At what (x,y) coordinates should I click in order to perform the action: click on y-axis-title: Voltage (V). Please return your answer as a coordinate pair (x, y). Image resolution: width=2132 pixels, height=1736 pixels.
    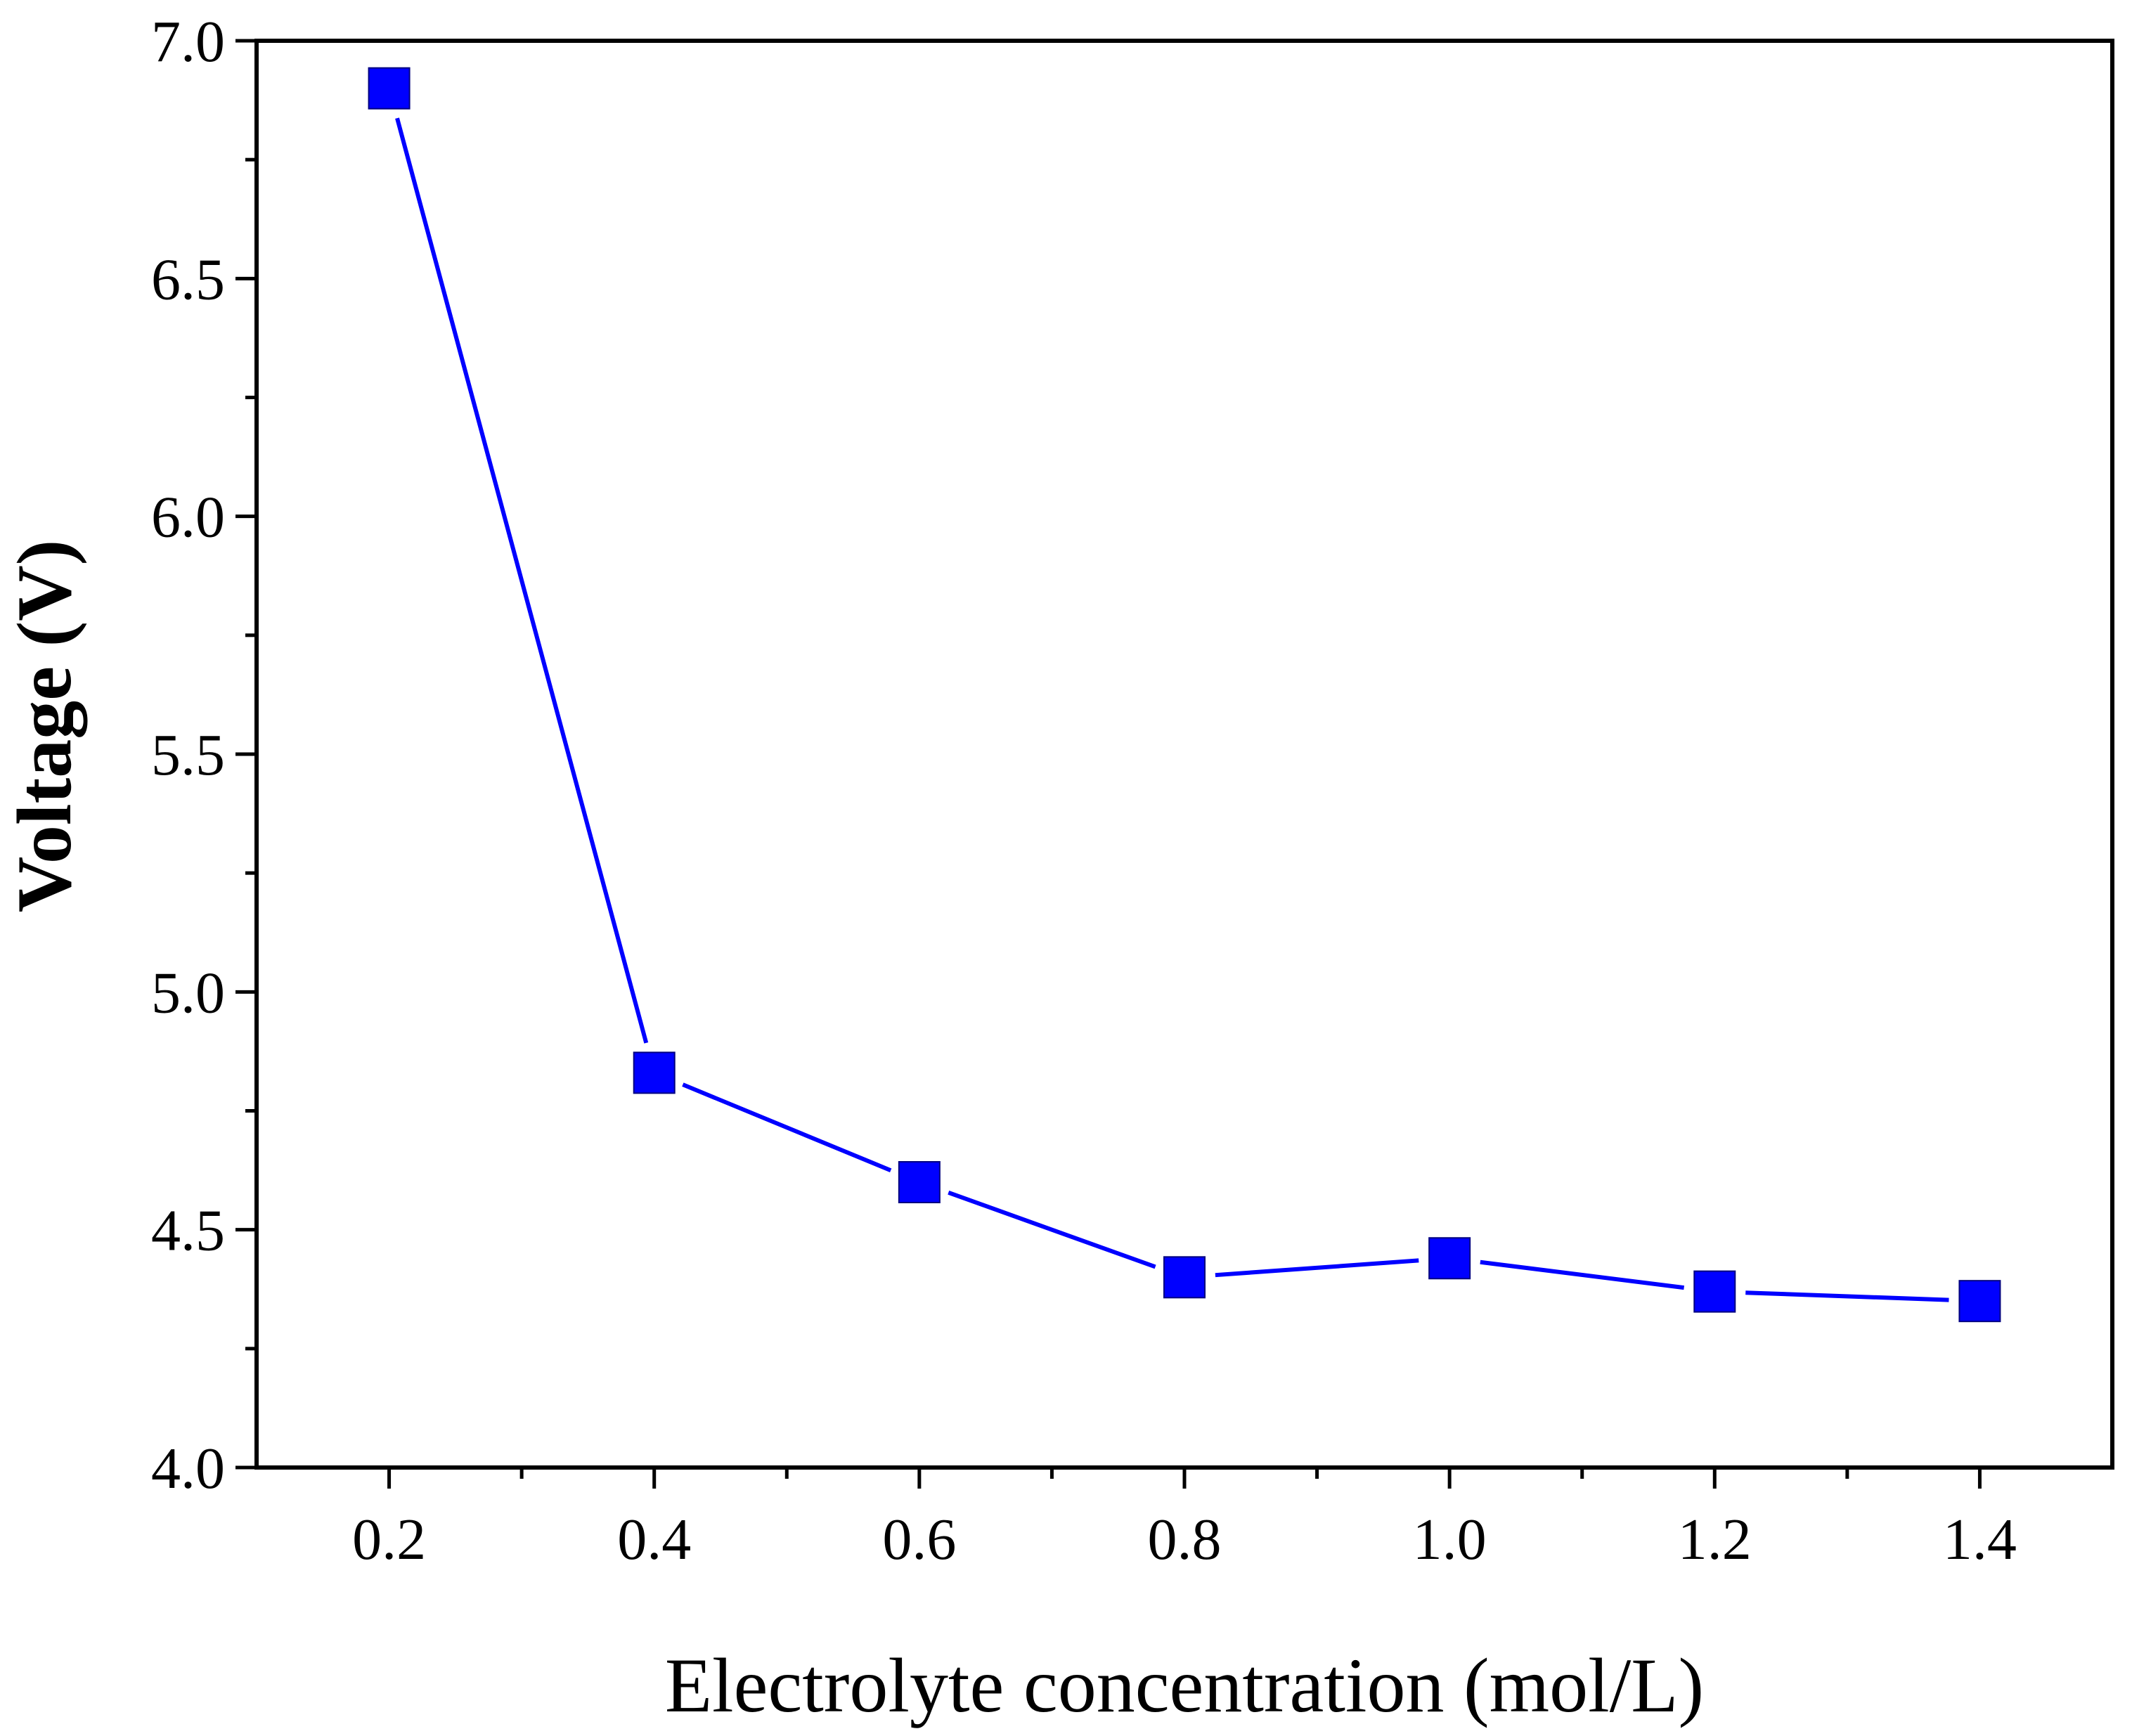
    Looking at the image, I should click on (44, 726).